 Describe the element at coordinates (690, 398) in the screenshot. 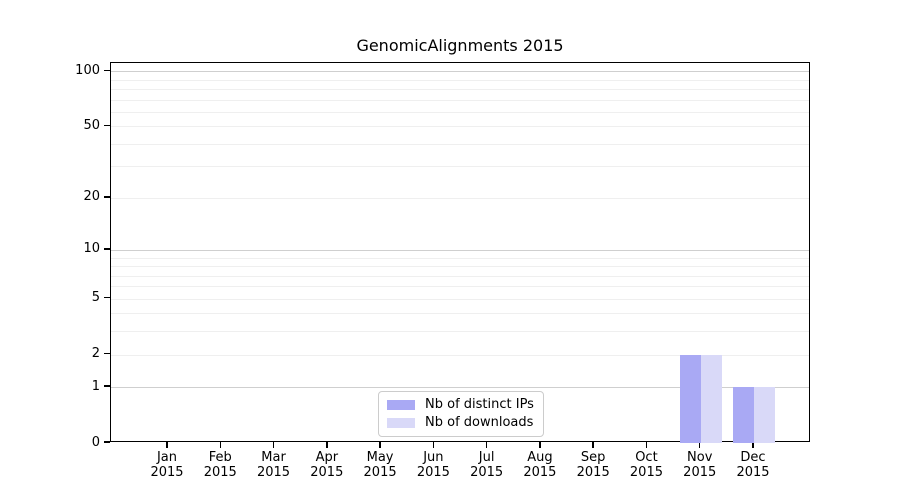

I see `bar-nb-of-distinct-ips-nov` at that location.